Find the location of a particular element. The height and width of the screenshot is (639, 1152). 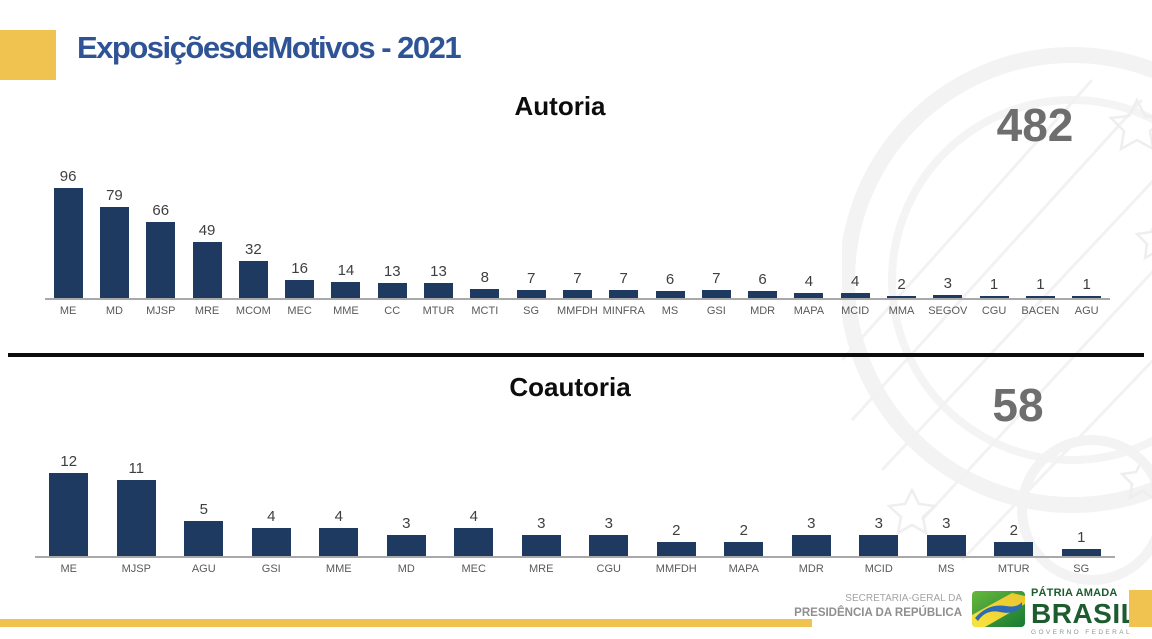

bar-category-label: MRE is located at coordinates (541, 569).